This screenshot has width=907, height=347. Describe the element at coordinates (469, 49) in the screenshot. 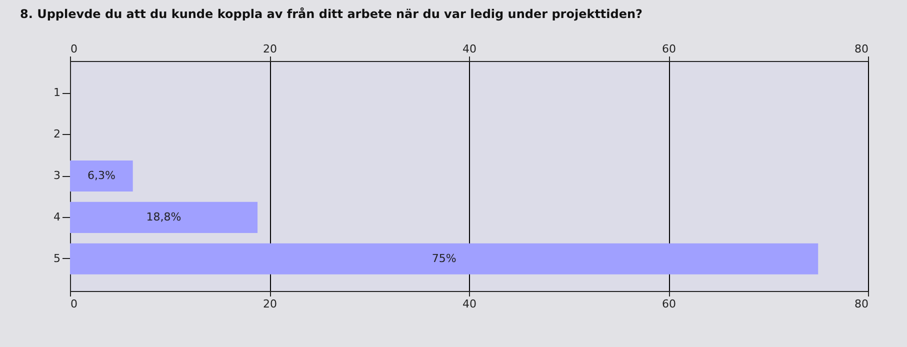

I see `x-tick-label: 40` at that location.